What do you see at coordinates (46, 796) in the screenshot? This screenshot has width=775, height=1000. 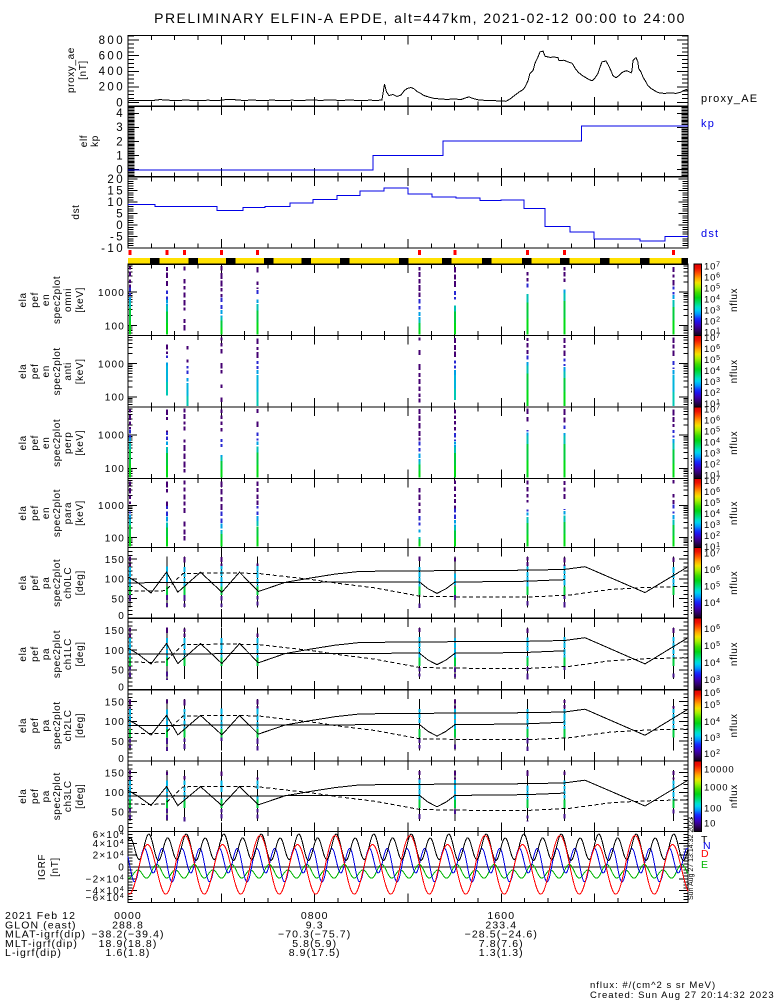 I see `svg-text: pa` at bounding box center [46, 796].